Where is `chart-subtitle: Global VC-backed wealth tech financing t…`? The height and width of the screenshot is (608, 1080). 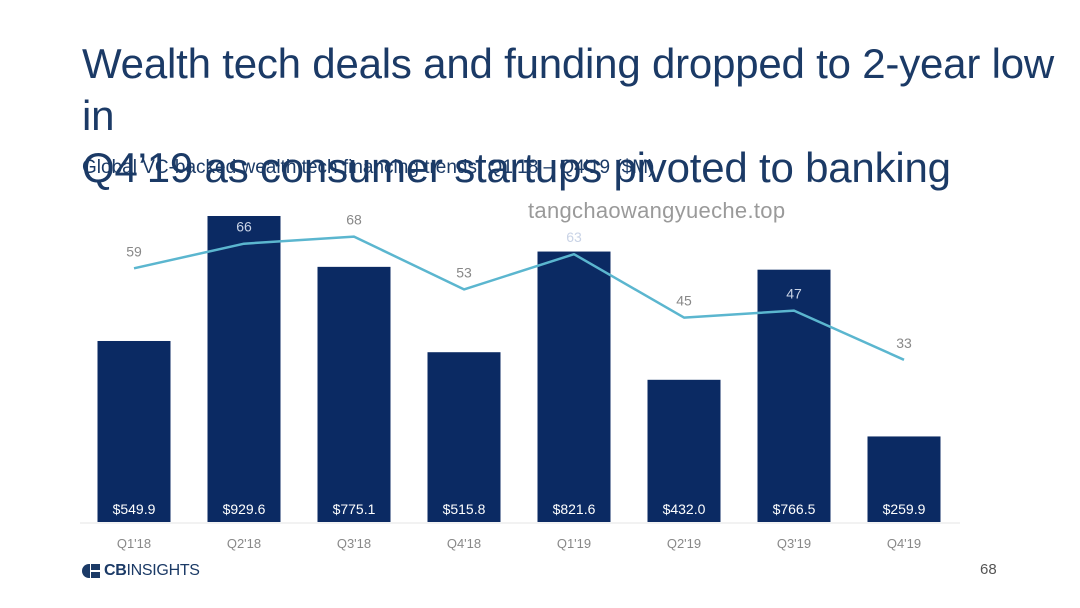
chart-subtitle: Global VC-backed wealth tech financing t… is located at coordinates (368, 167).